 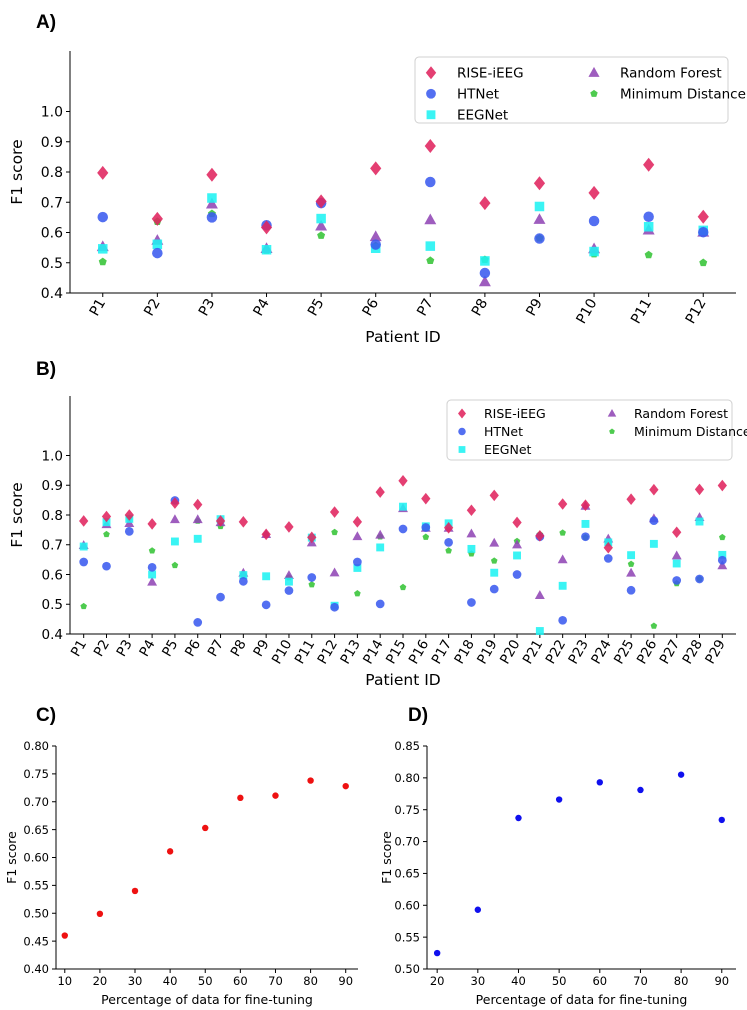 I want to click on legend-label-htnet: HTNet, so click(x=478, y=95).